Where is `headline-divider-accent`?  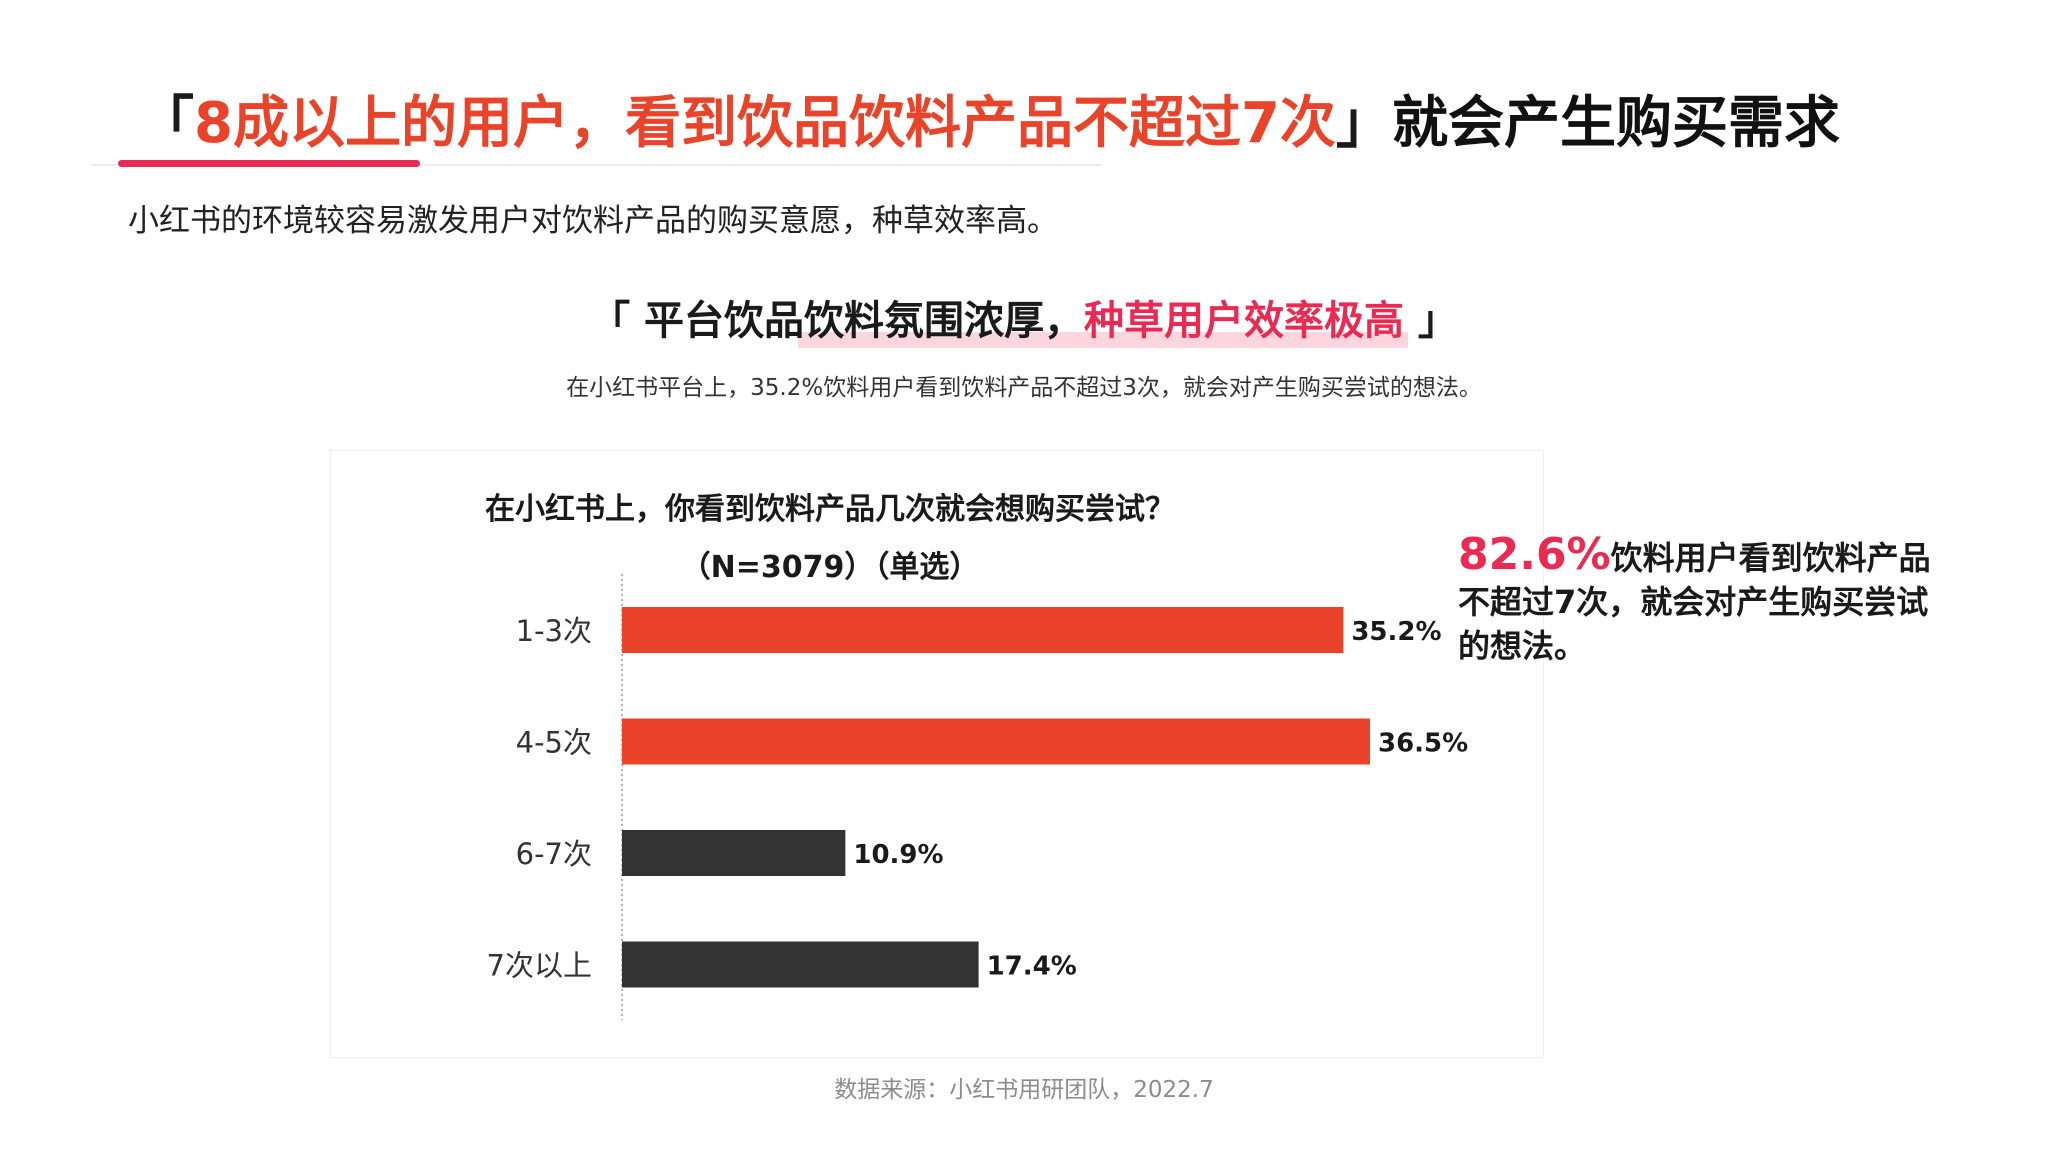 headline-divider-accent is located at coordinates (269, 163).